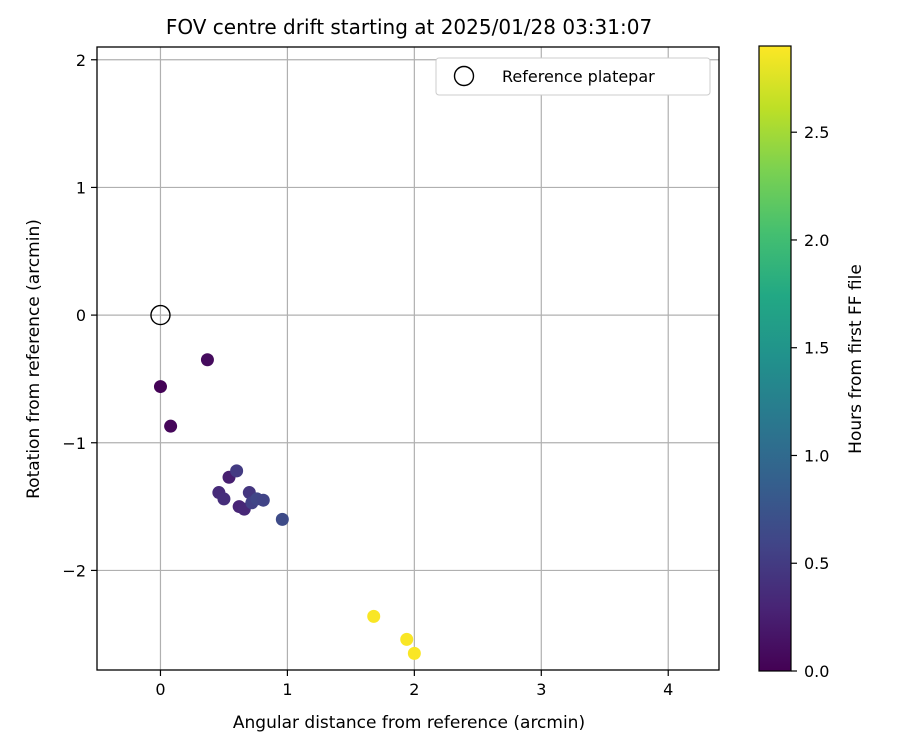  Describe the element at coordinates (810, 402) in the screenshot. I see `colorbar-ticks: 0.0 0.5 1.0 1.5 2.0 2.5` at that location.